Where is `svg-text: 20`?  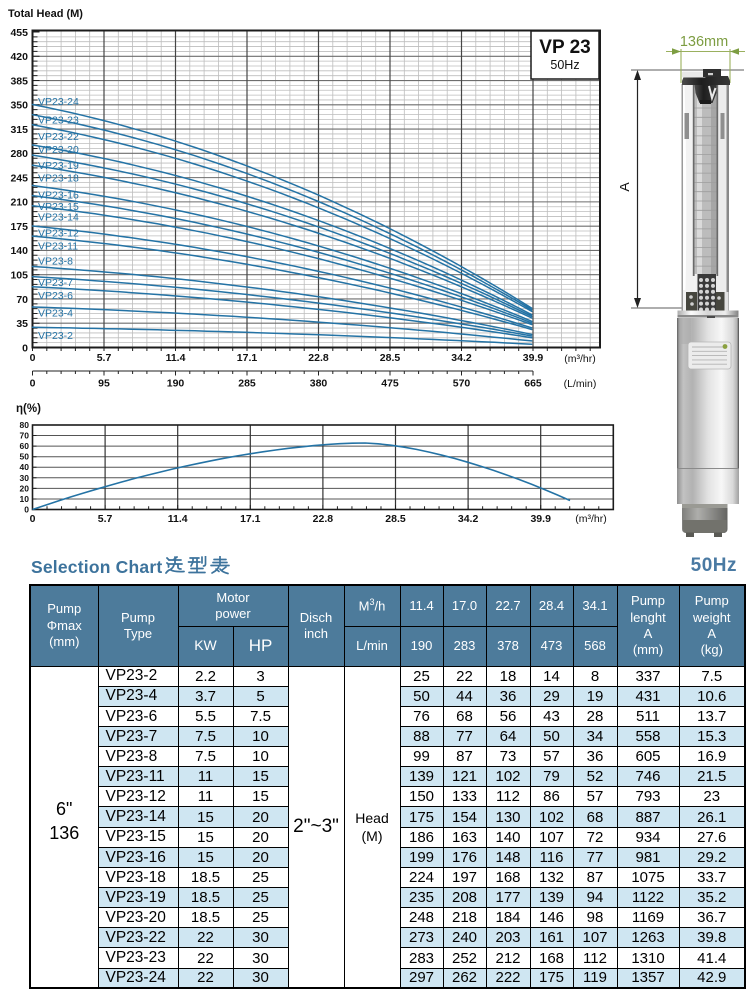
svg-text: 20 is located at coordinates (25, 488).